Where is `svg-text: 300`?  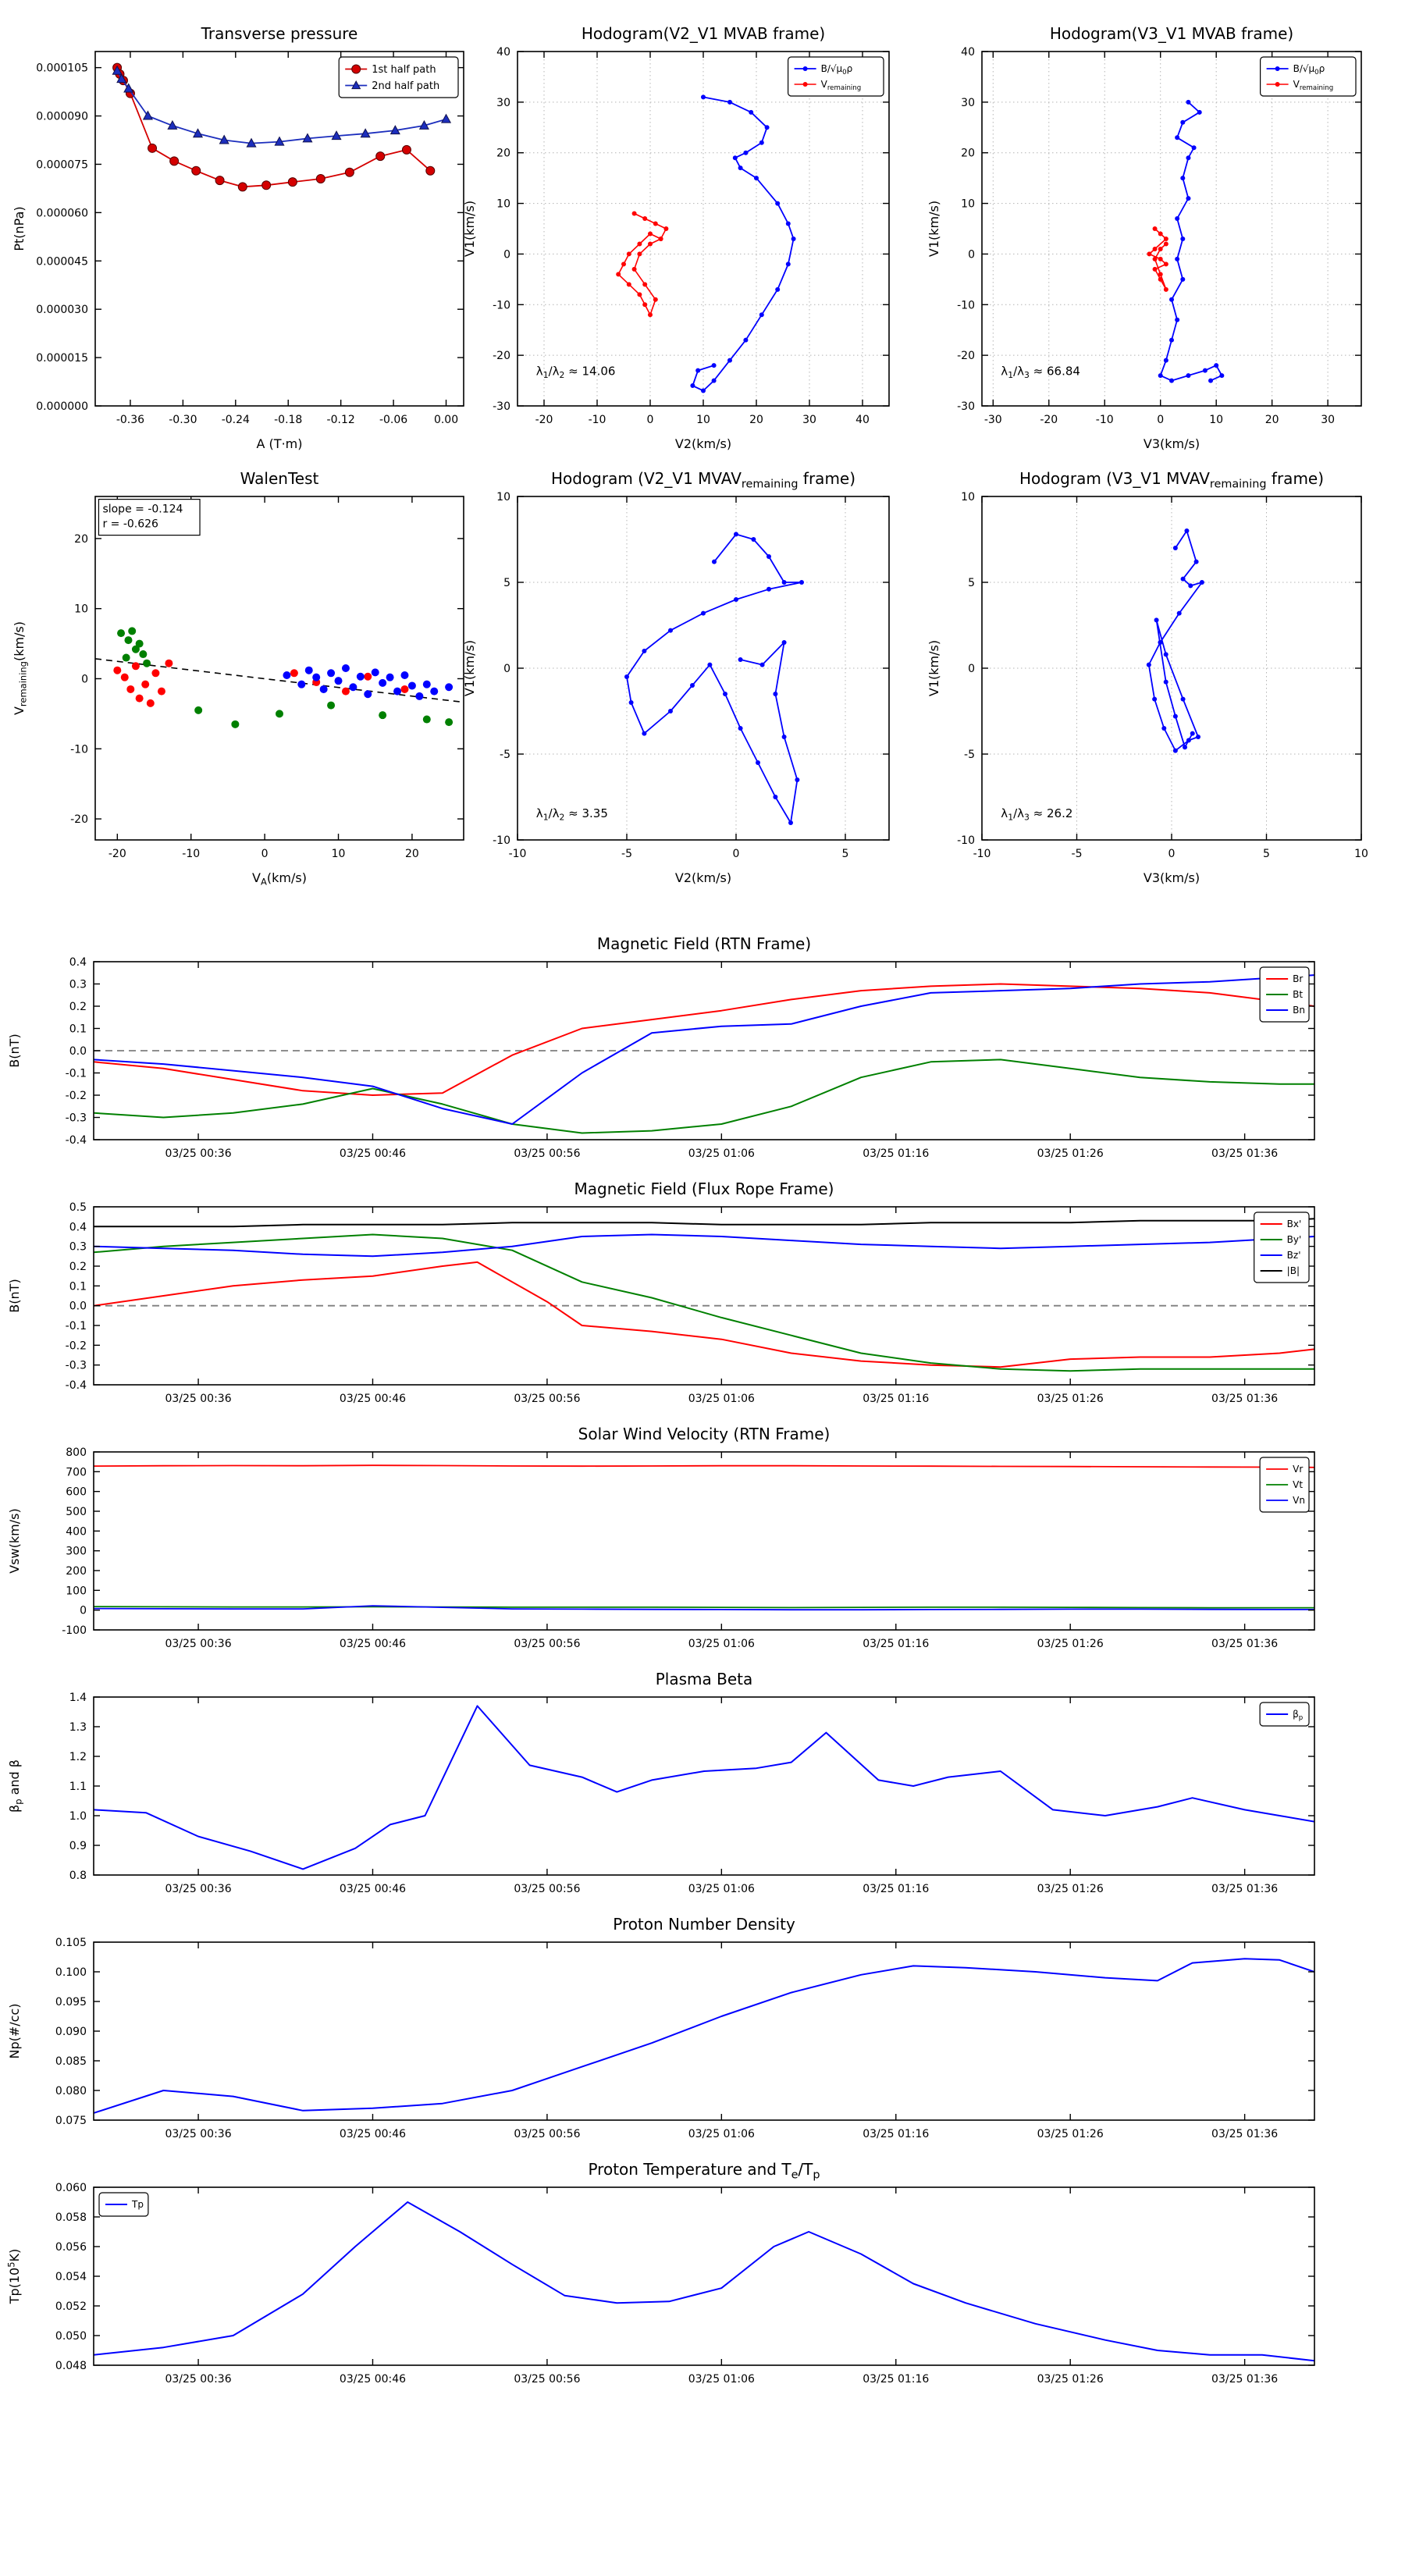
svg-text: 300 is located at coordinates (76, 1552).